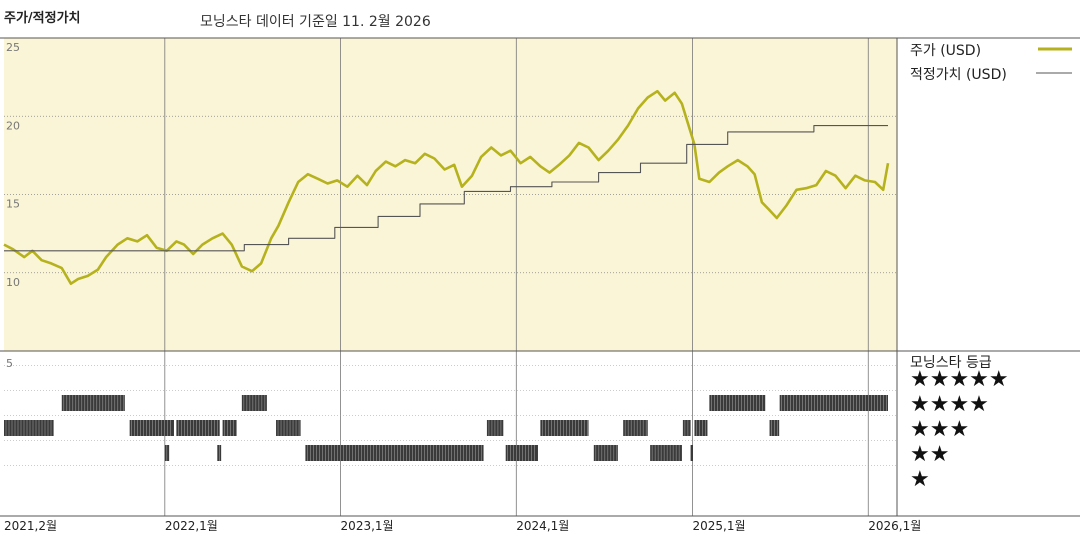 This screenshot has width=1080, height=540. Describe the element at coordinates (958, 75) in the screenshot. I see `legend-fair-value-label: 적정가치 (USD)` at that location.